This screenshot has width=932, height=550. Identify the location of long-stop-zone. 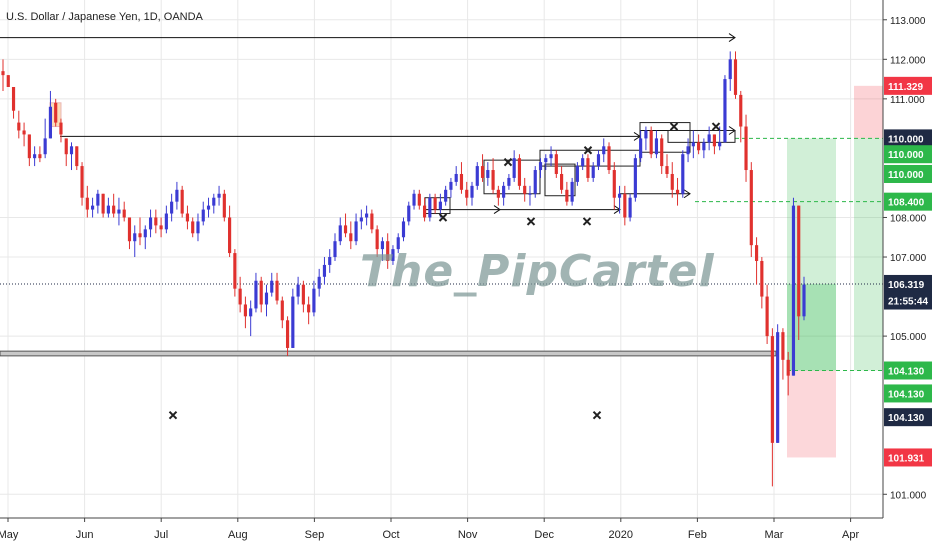
(811, 414).